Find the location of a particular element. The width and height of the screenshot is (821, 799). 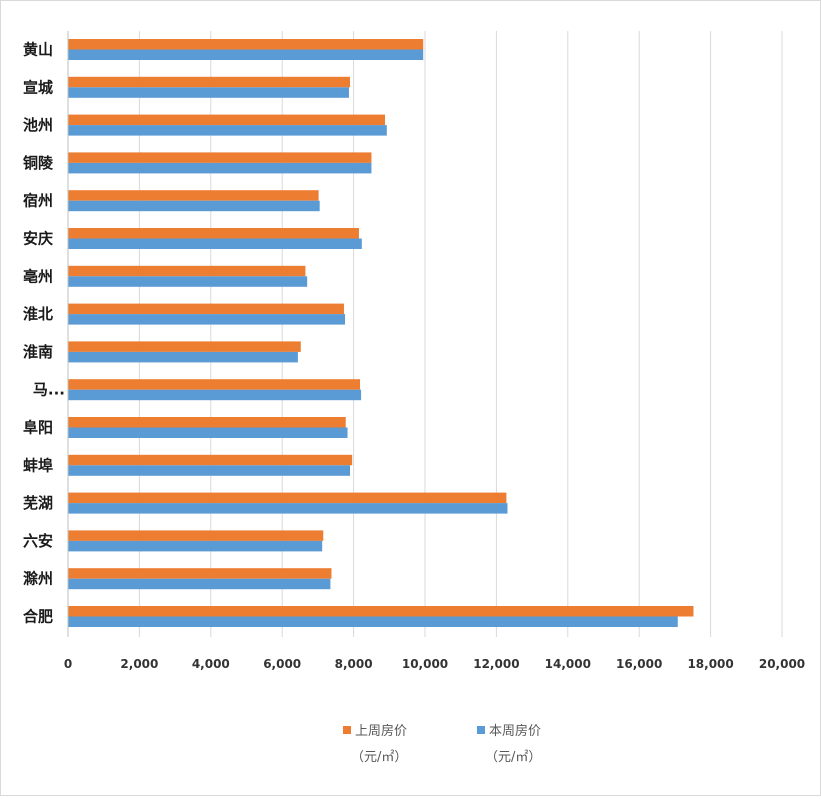

x-tick-label: 14,000 is located at coordinates (568, 664).